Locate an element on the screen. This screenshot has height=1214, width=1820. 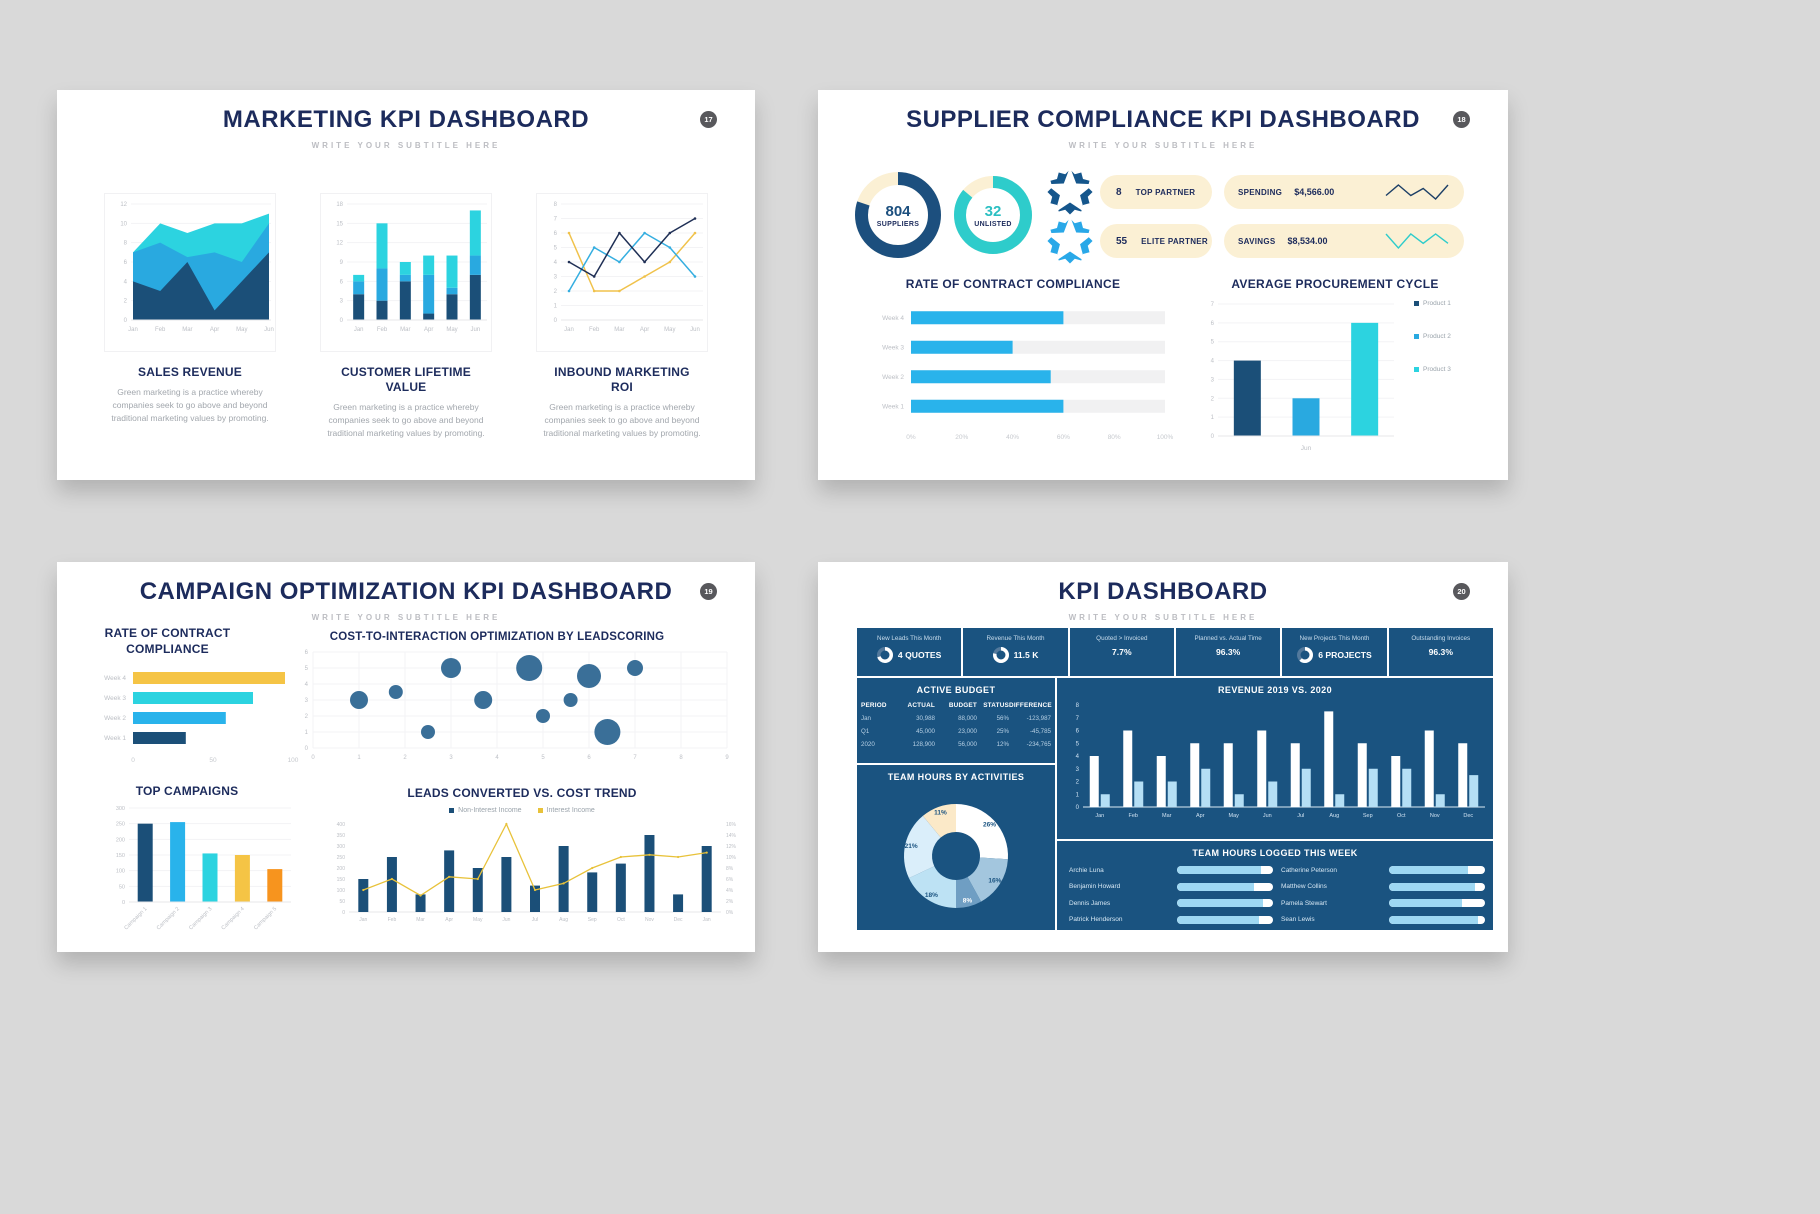
hours-logged-row: Dennis James is located at coordinates (1171, 903).